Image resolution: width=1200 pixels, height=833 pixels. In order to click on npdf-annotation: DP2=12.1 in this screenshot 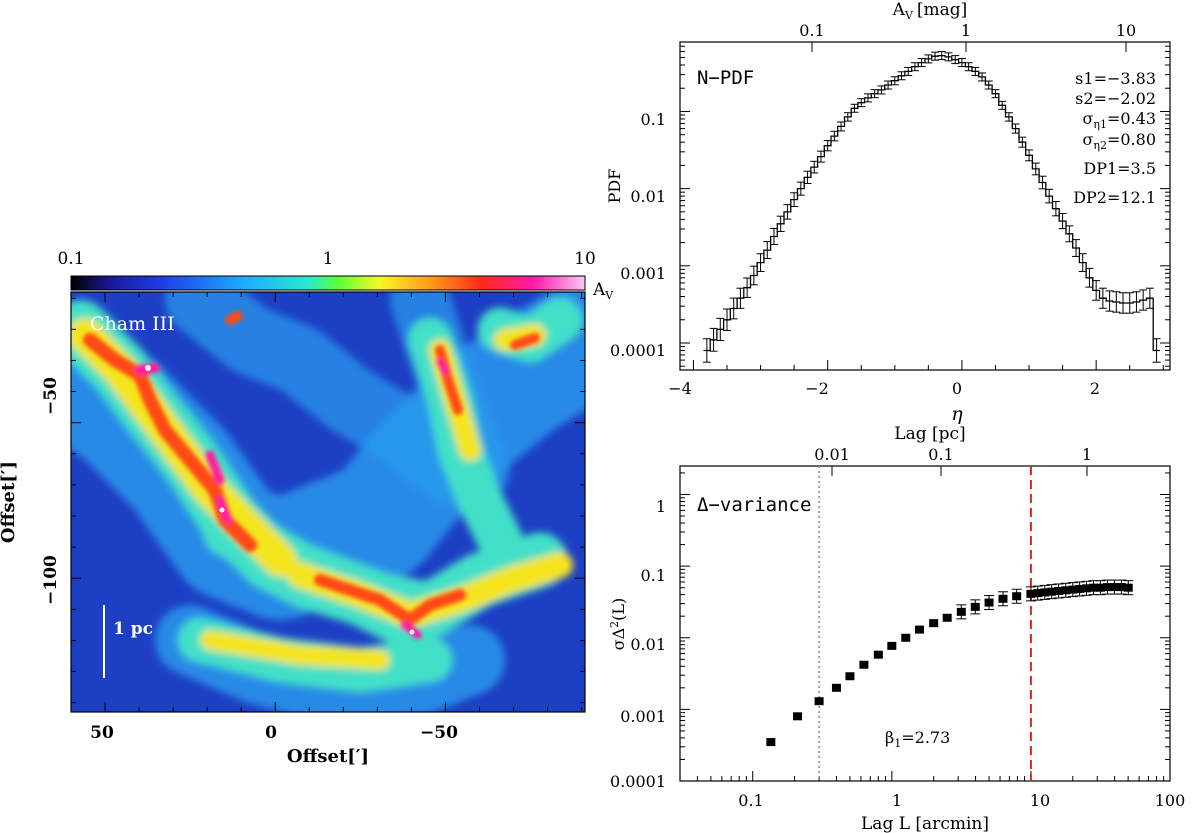, I will do `click(1114, 197)`.